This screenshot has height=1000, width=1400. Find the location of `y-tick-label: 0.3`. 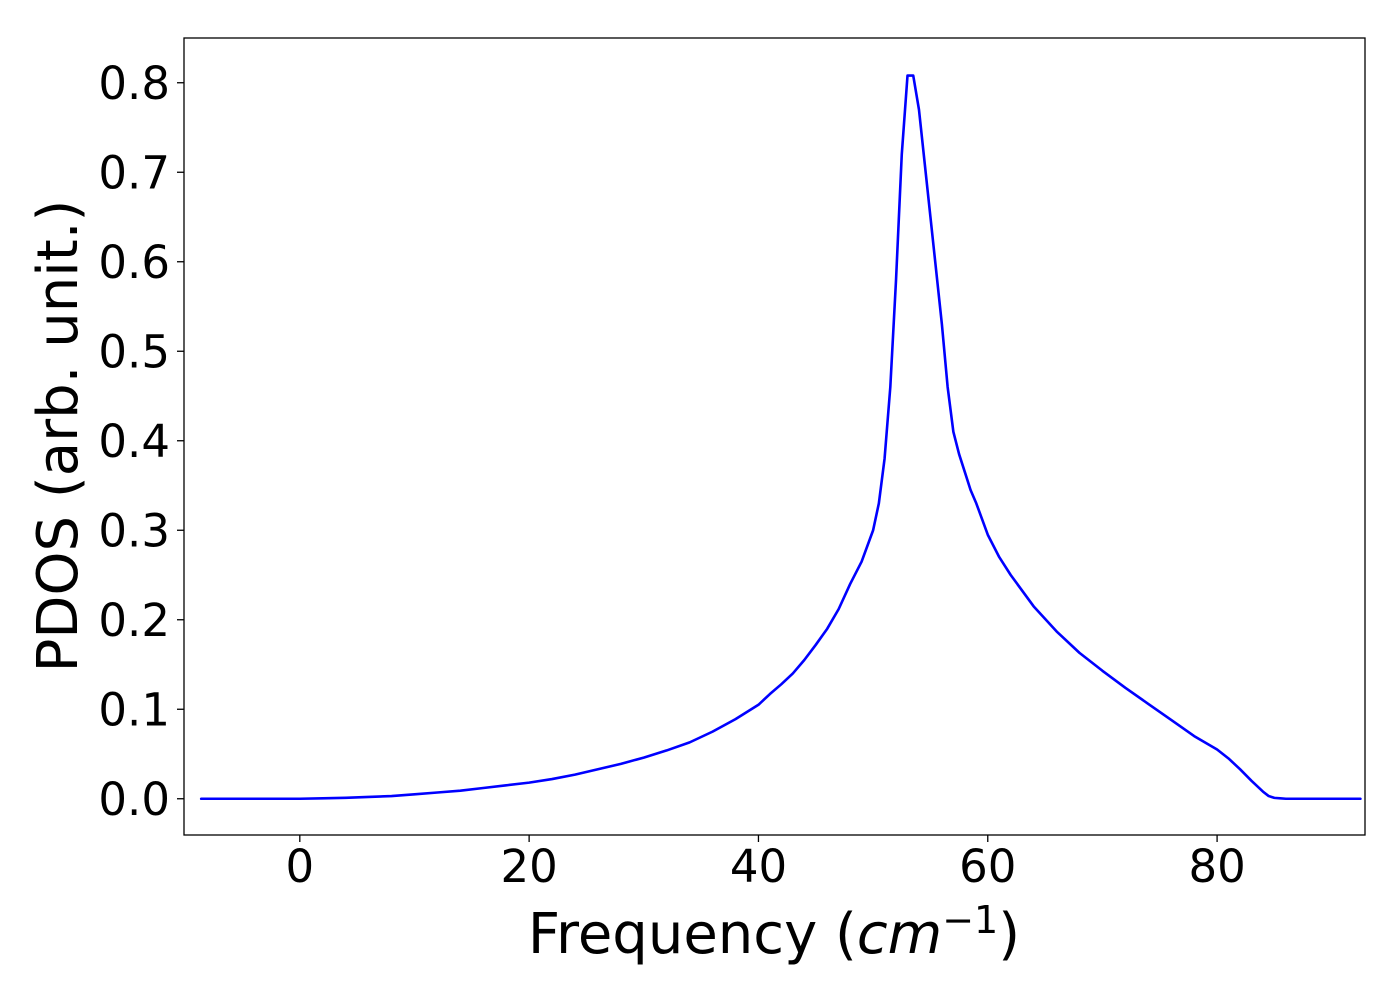

y-tick-label: 0.3 is located at coordinates (134, 530).